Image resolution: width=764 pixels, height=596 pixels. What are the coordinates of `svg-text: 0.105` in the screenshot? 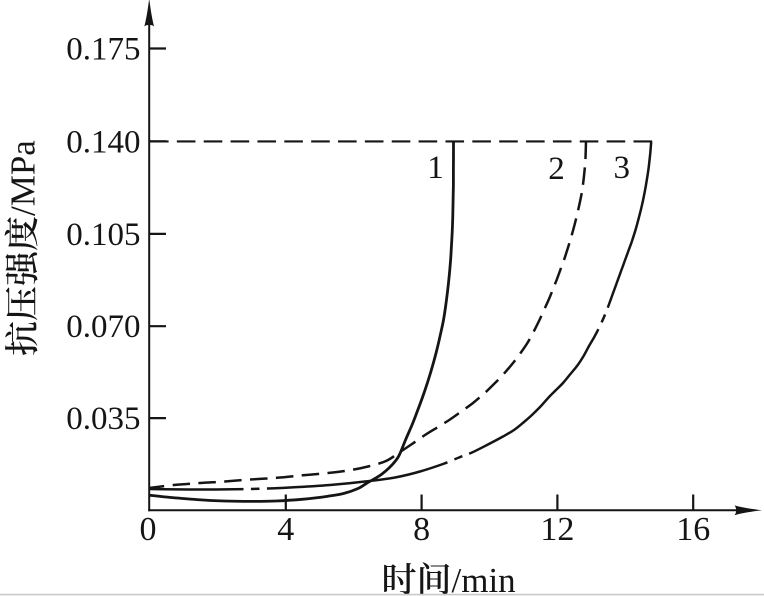 It's located at (103, 235).